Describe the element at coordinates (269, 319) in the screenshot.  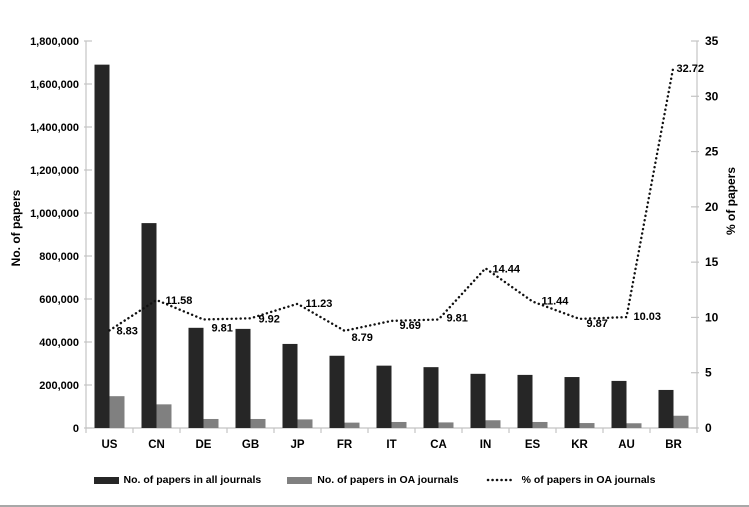
I see `pct-data-label-gb: 9.92` at that location.